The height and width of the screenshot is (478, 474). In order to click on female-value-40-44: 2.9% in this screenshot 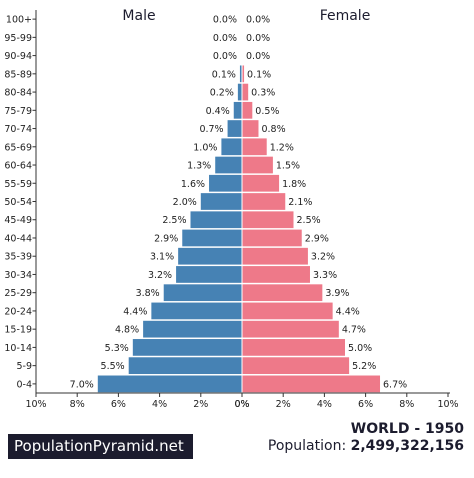, I will do `click(317, 238)`.